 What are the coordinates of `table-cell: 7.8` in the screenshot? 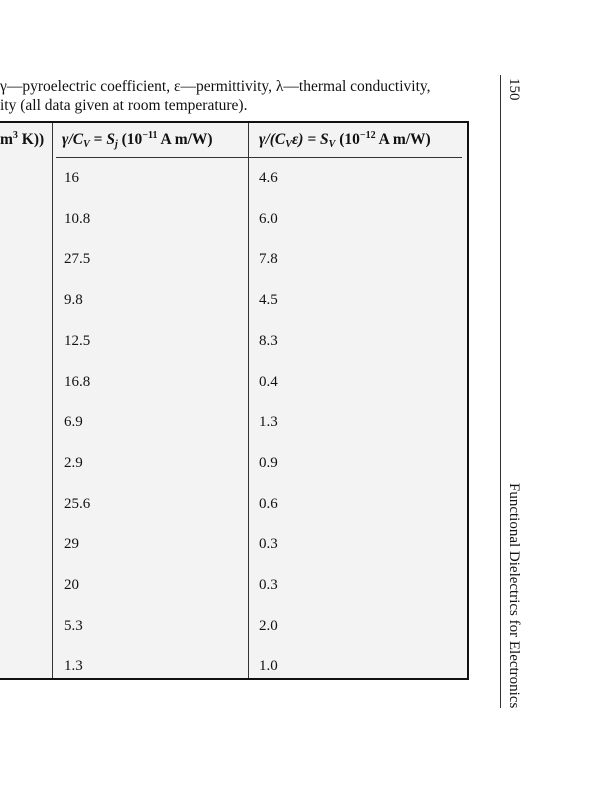 It's located at (268, 259).